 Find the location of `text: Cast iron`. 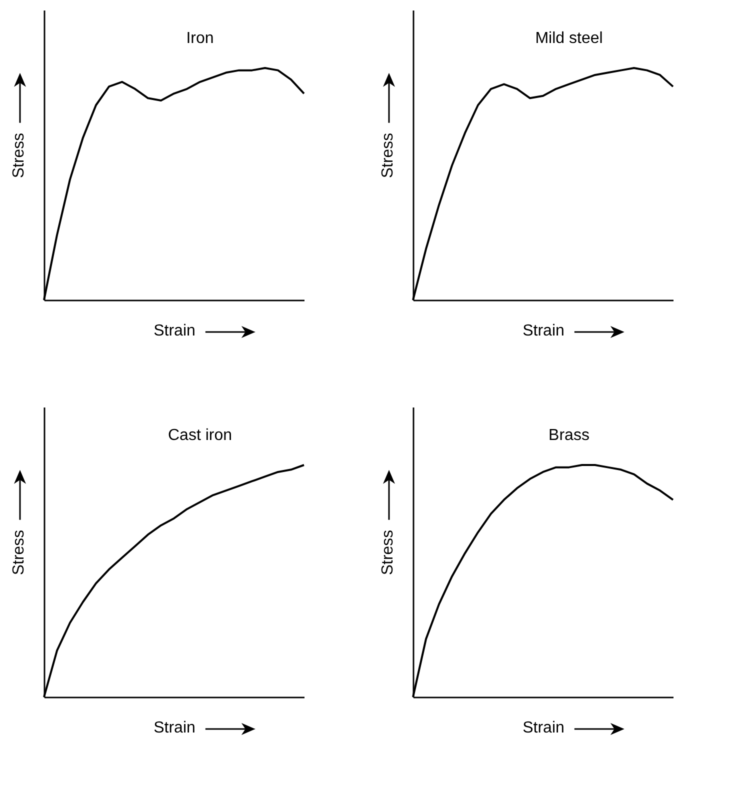

text: Cast iron is located at coordinates (200, 435).